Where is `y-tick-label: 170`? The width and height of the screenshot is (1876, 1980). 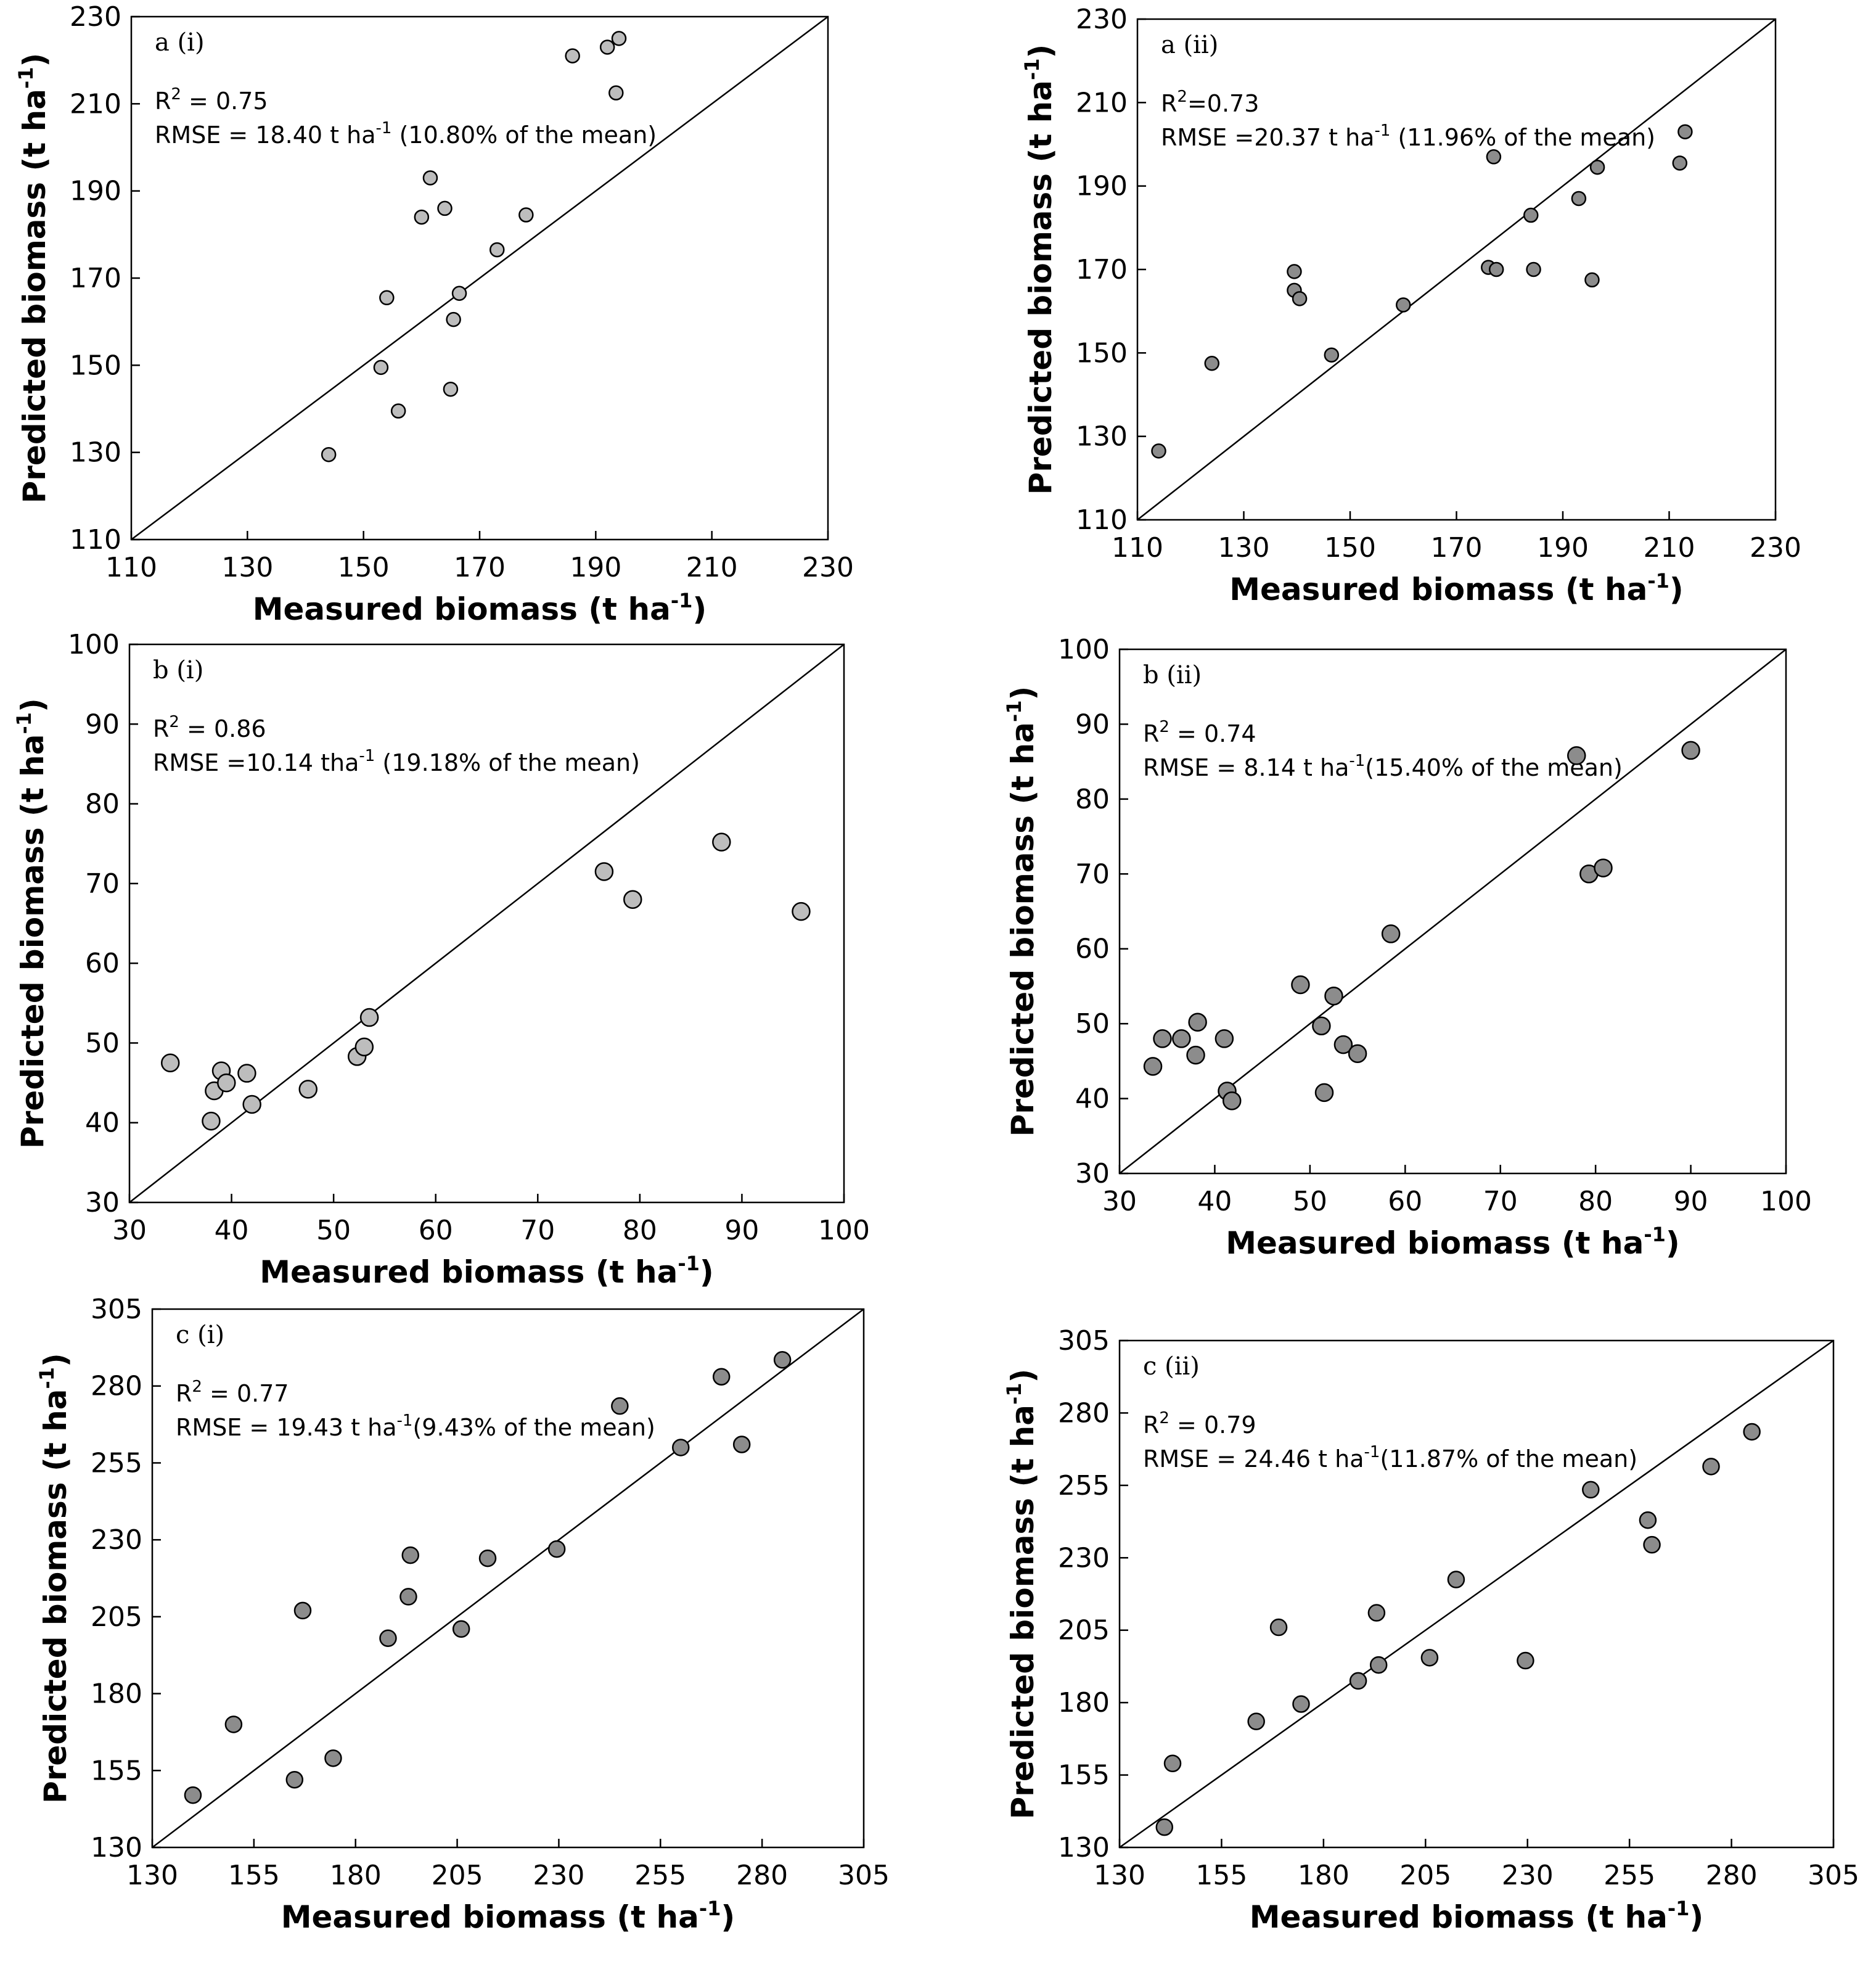
y-tick-label: 170 is located at coordinates (1102, 269).